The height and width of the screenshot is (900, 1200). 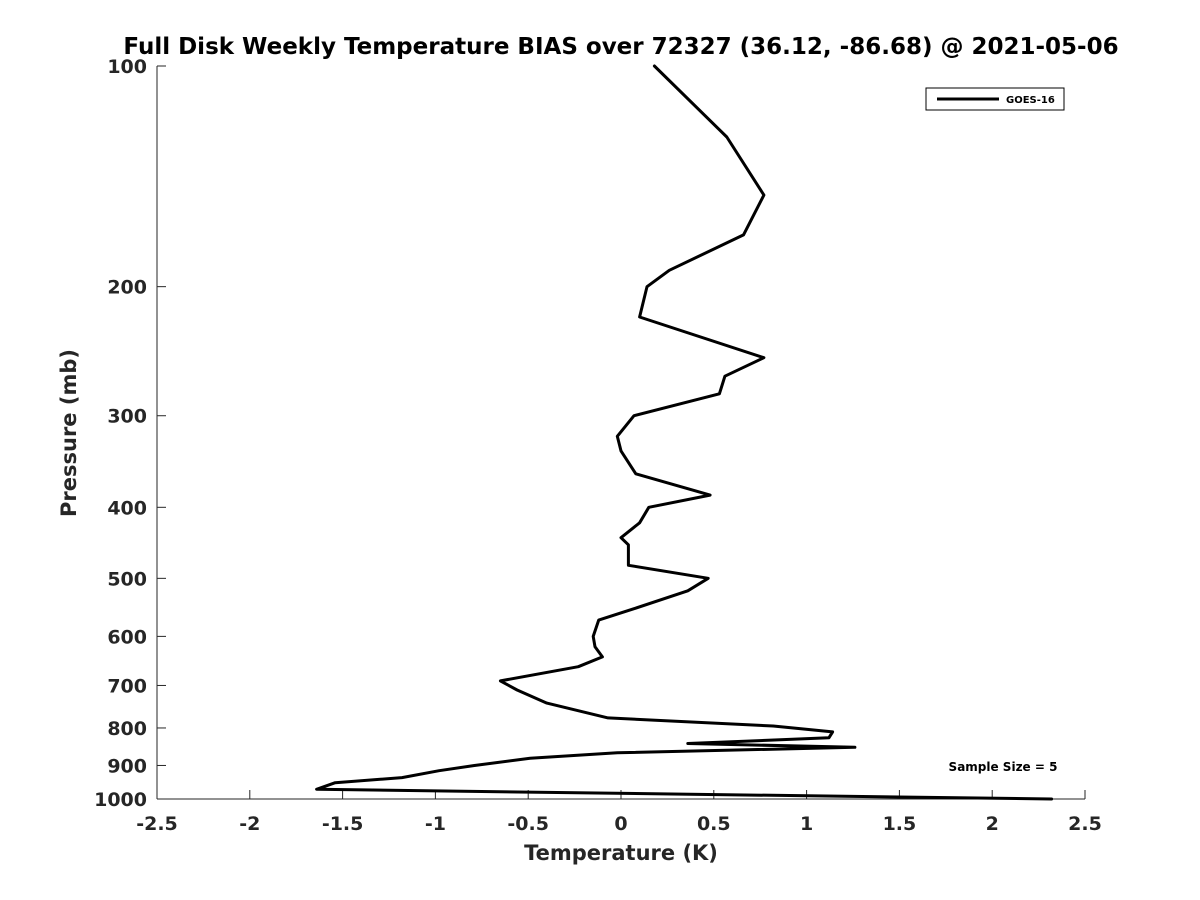 I want to click on x-tick-label: 2, so click(x=992, y=824).